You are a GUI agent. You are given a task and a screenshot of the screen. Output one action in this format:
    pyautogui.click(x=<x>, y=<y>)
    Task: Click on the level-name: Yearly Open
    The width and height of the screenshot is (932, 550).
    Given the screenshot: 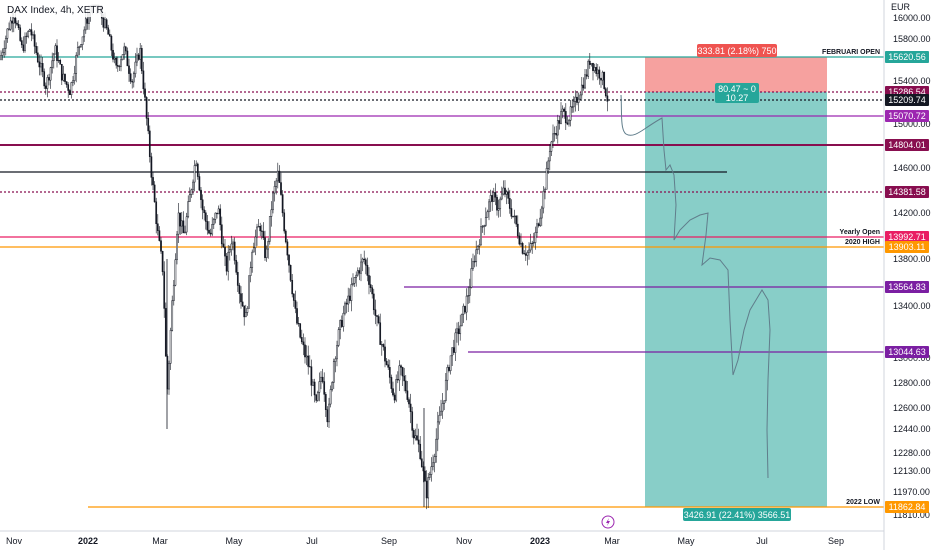 What is the action you would take?
    pyautogui.click(x=860, y=232)
    